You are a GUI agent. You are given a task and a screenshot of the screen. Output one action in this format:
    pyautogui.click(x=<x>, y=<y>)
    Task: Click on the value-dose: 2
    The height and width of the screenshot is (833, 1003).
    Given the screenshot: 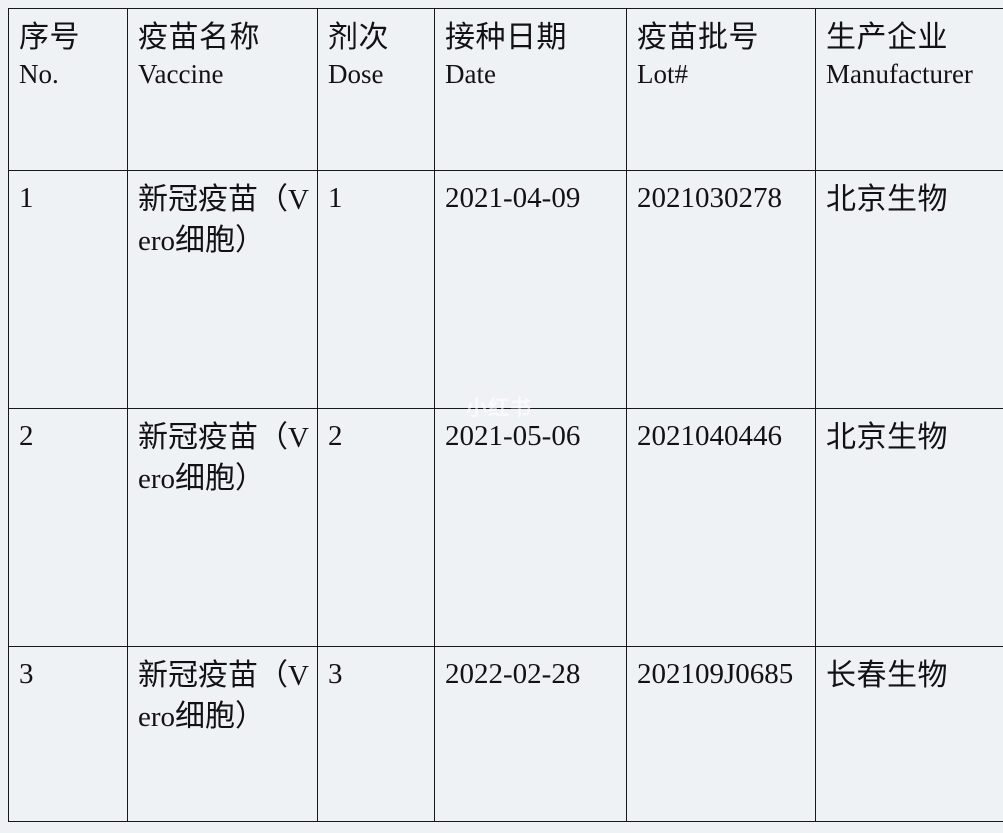 What is the action you would take?
    pyautogui.click(x=335, y=436)
    